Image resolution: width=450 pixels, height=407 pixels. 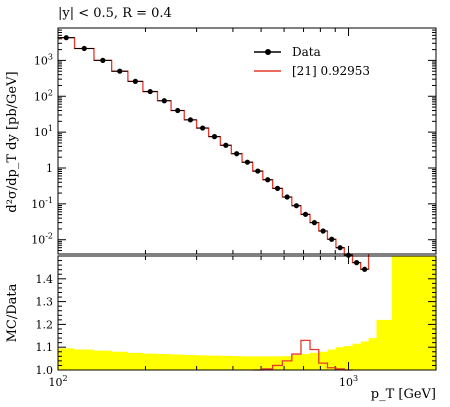 What do you see at coordinates (42, 239) in the screenshot?
I see `y-tick-label-main: 10⁻²` at bounding box center [42, 239].